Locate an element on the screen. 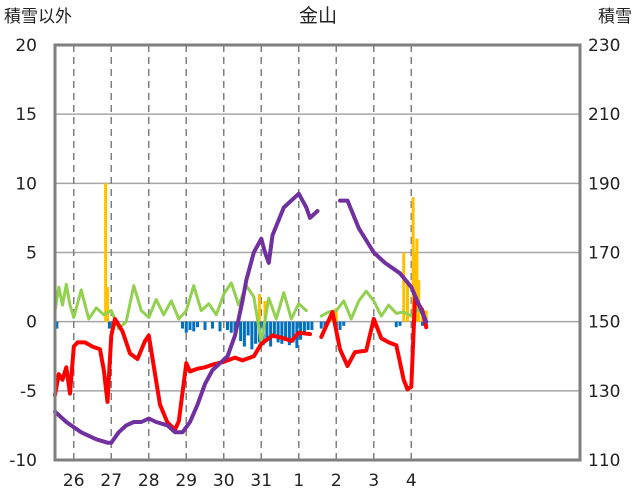 This screenshot has height=501, width=636. x-tick-label: 27 is located at coordinates (111, 481).